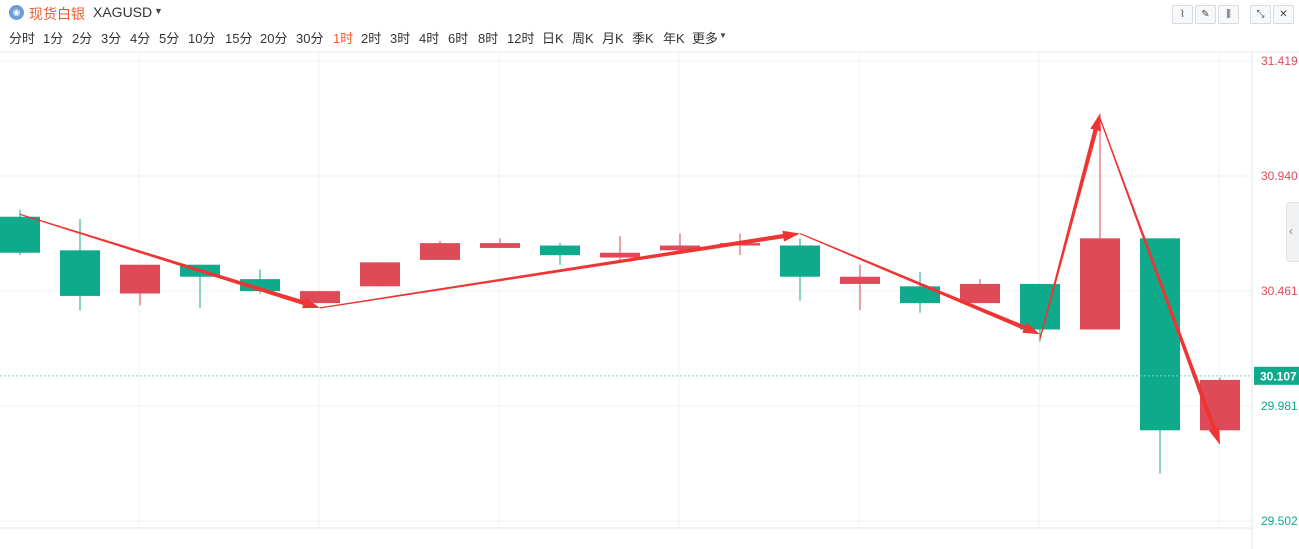 Image resolution: width=1299 pixels, height=549 pixels. Describe the element at coordinates (1279, 291) in the screenshot. I see `y-tick-label-2: 30.461` at that location.